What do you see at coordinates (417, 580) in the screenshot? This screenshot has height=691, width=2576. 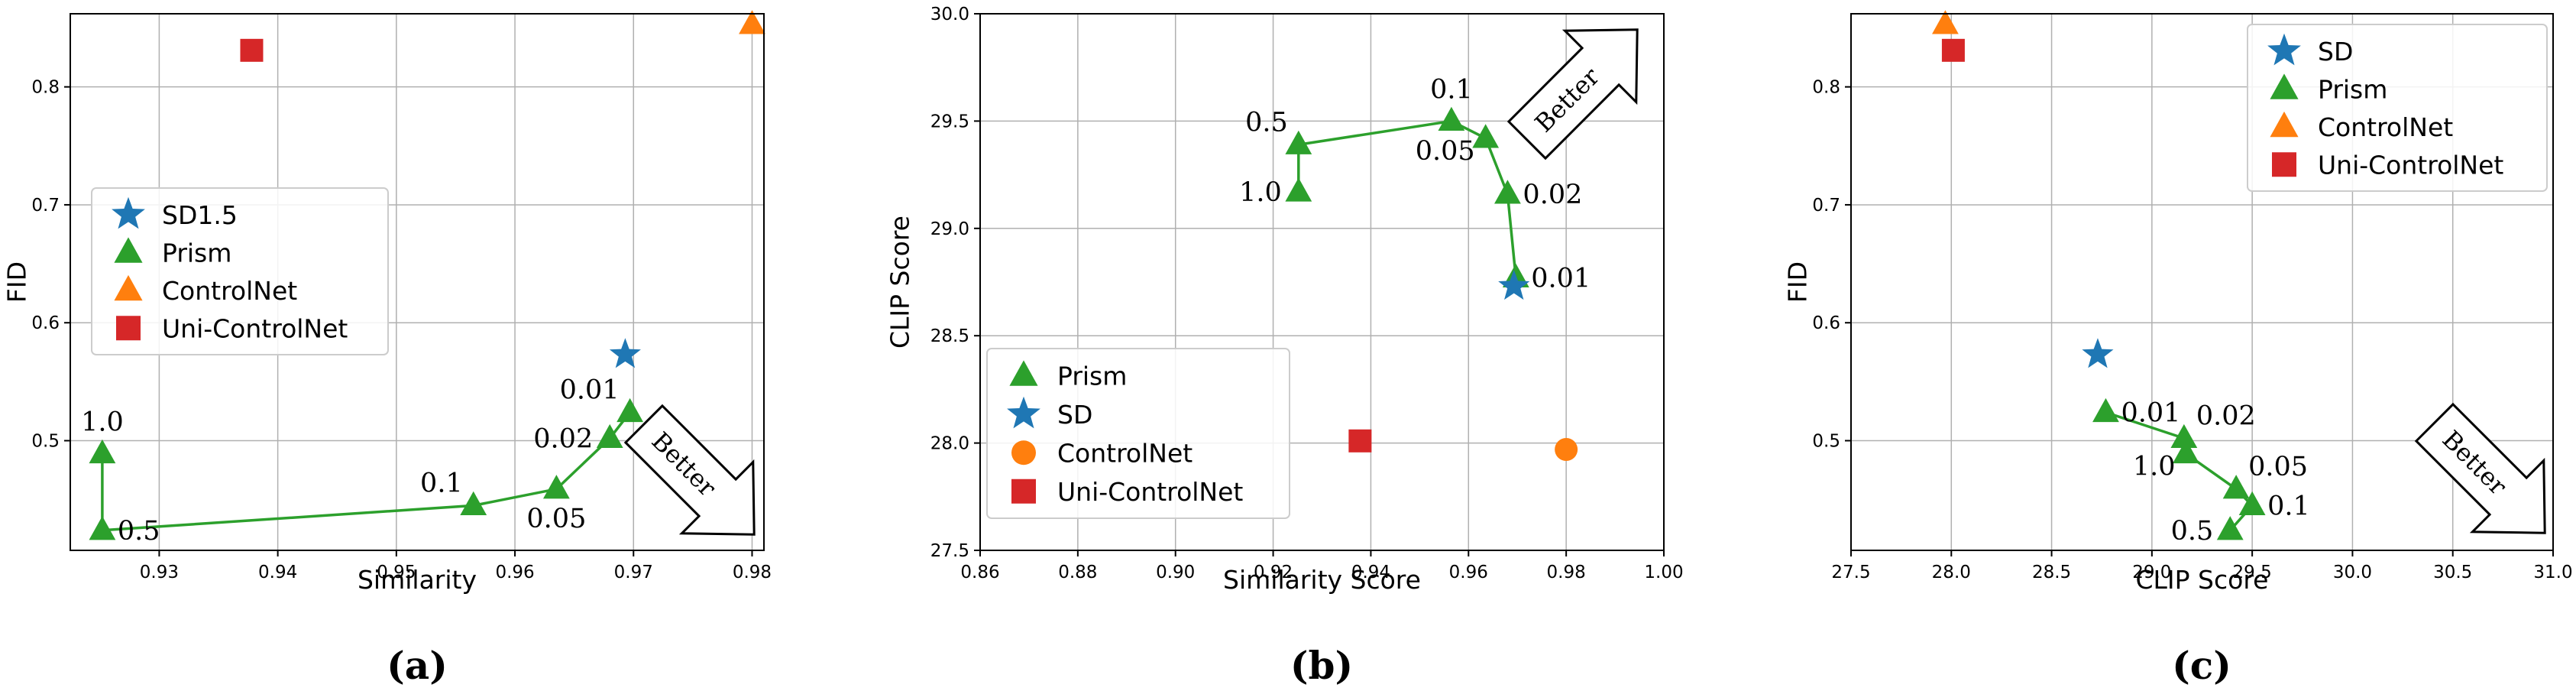 I see `x-axis-label: Similarity` at bounding box center [417, 580].